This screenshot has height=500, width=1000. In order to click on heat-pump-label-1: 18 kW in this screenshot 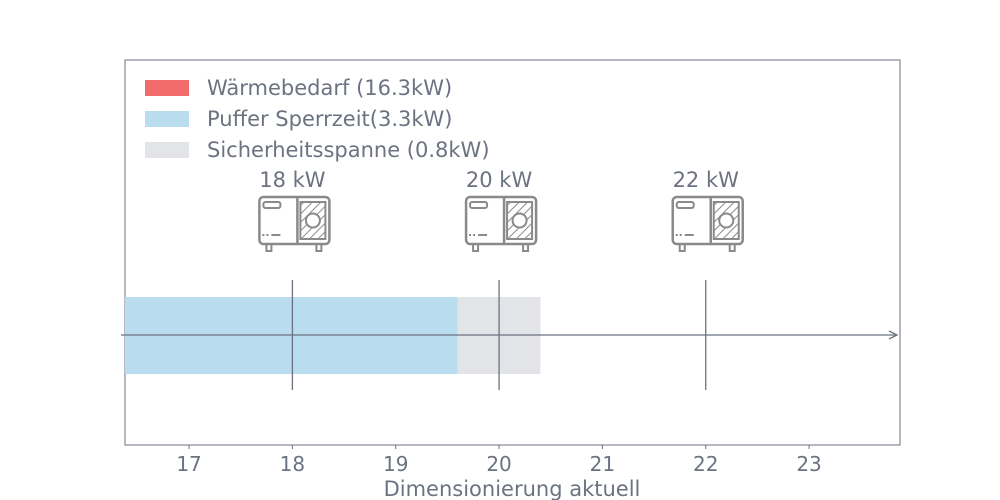, I will do `click(292, 180)`.